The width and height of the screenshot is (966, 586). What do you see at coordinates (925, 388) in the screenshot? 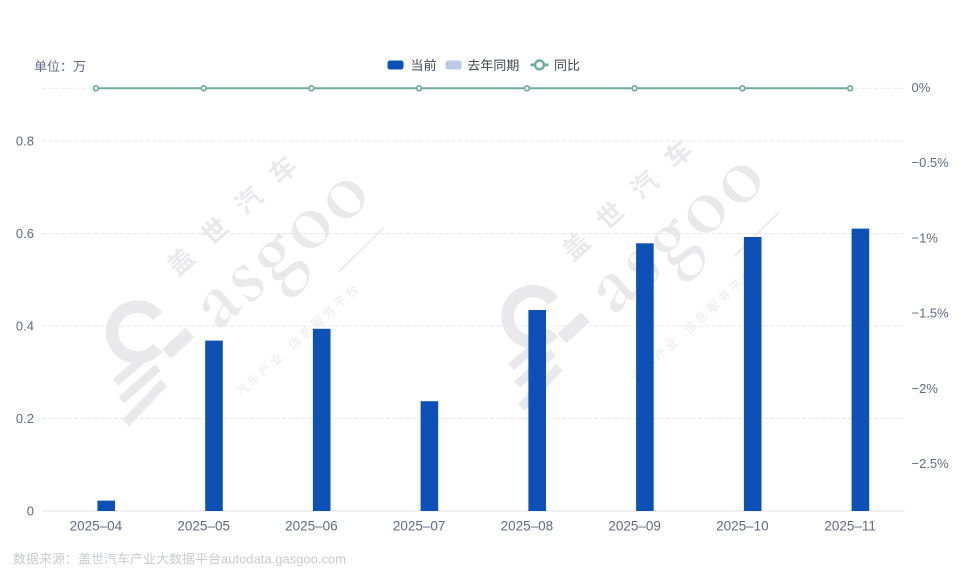
I see `svg-text: −2%` at bounding box center [925, 388].